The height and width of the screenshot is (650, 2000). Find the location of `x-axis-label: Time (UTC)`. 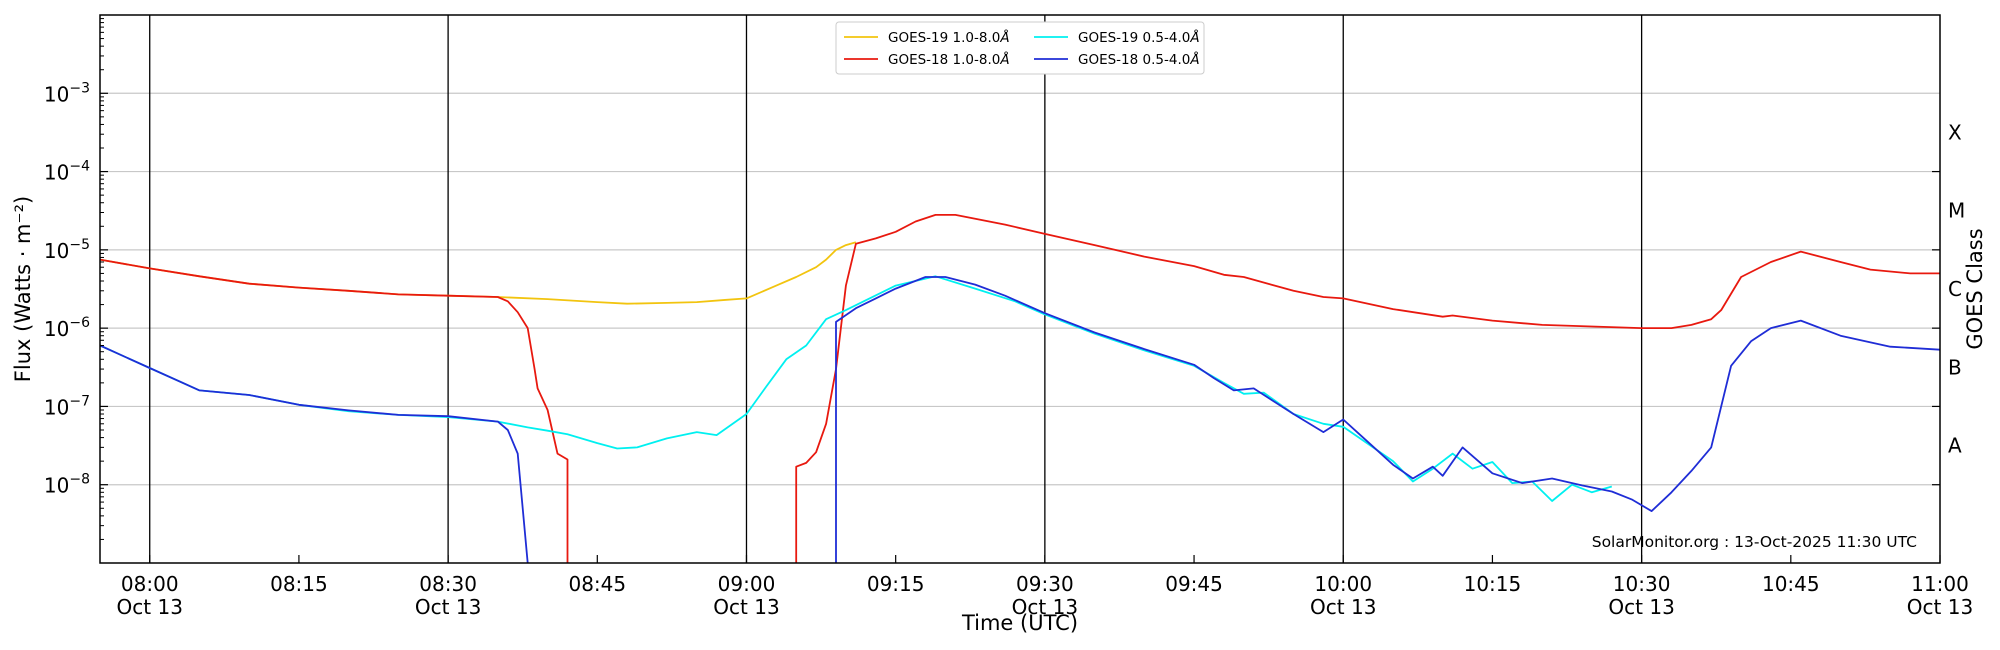

x-axis-label: Time (UTC) is located at coordinates (1019, 623).